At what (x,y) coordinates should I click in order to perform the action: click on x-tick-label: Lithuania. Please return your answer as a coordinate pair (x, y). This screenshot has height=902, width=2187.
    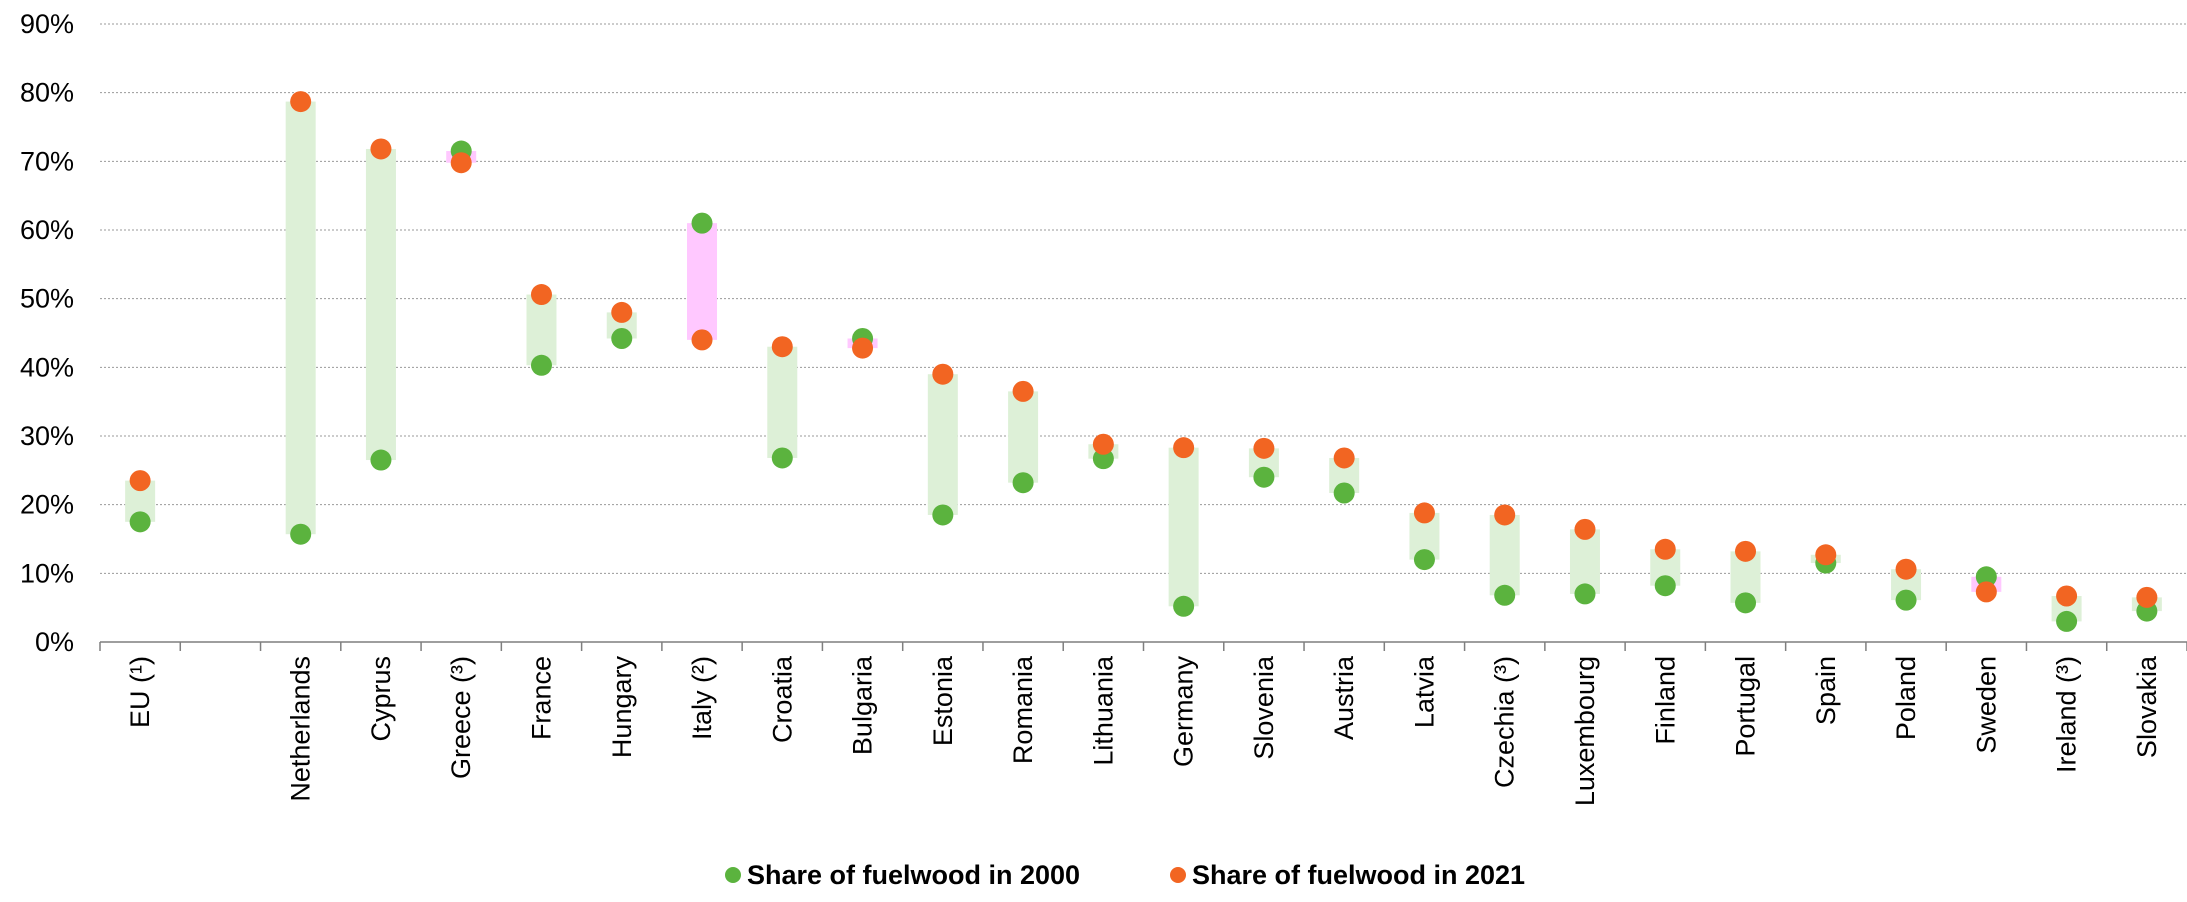
    Looking at the image, I should click on (1103, 710).